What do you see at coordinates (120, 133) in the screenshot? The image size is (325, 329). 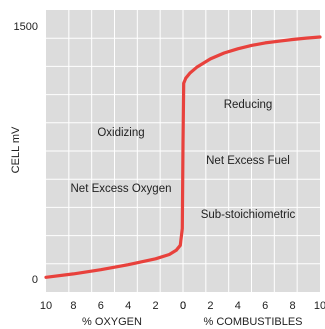 I see `region-label-oxidizing: Oxidizing` at bounding box center [120, 133].